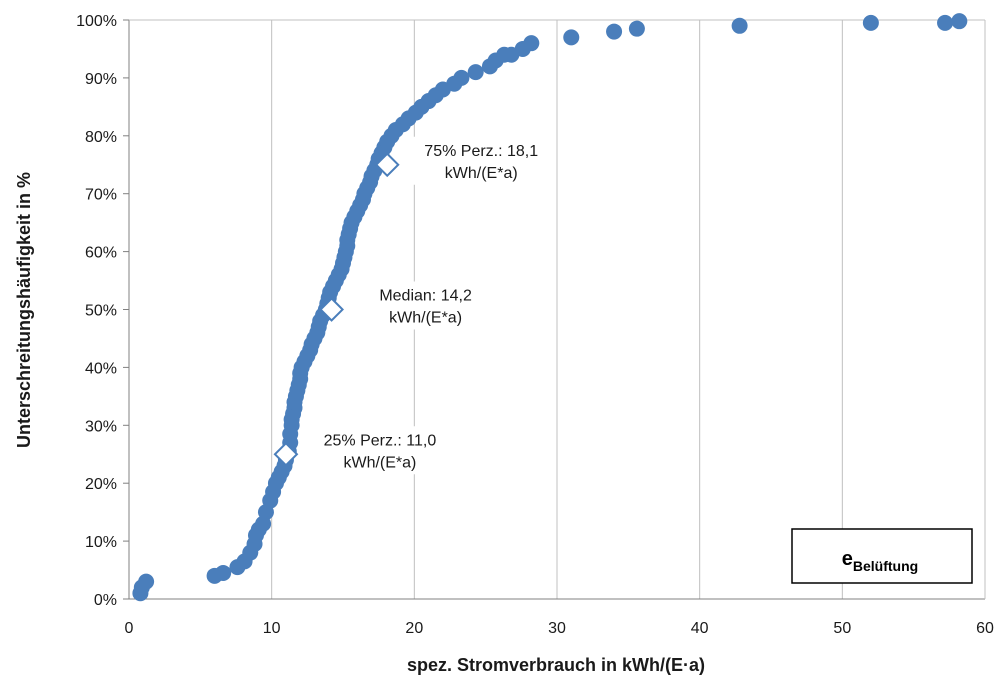  I want to click on perzentil-75-label-line1: 75% Perz.: 18,1, so click(481, 151).